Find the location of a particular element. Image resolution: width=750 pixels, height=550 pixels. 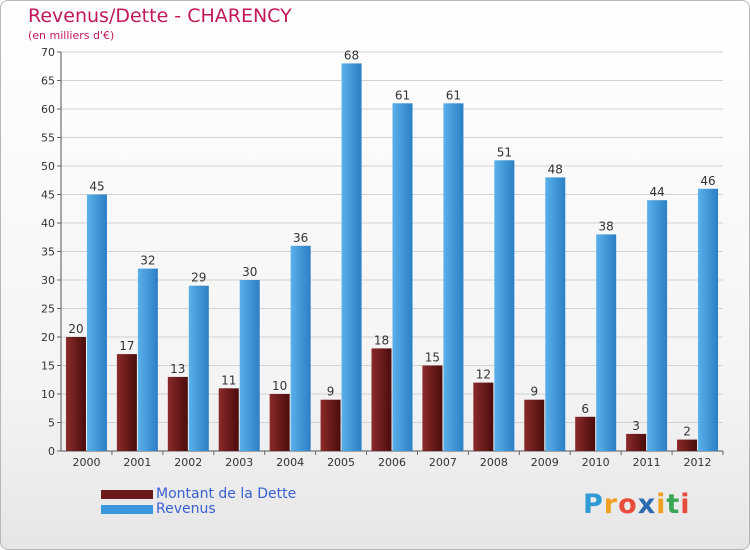

logo-letter: t is located at coordinates (673, 504).